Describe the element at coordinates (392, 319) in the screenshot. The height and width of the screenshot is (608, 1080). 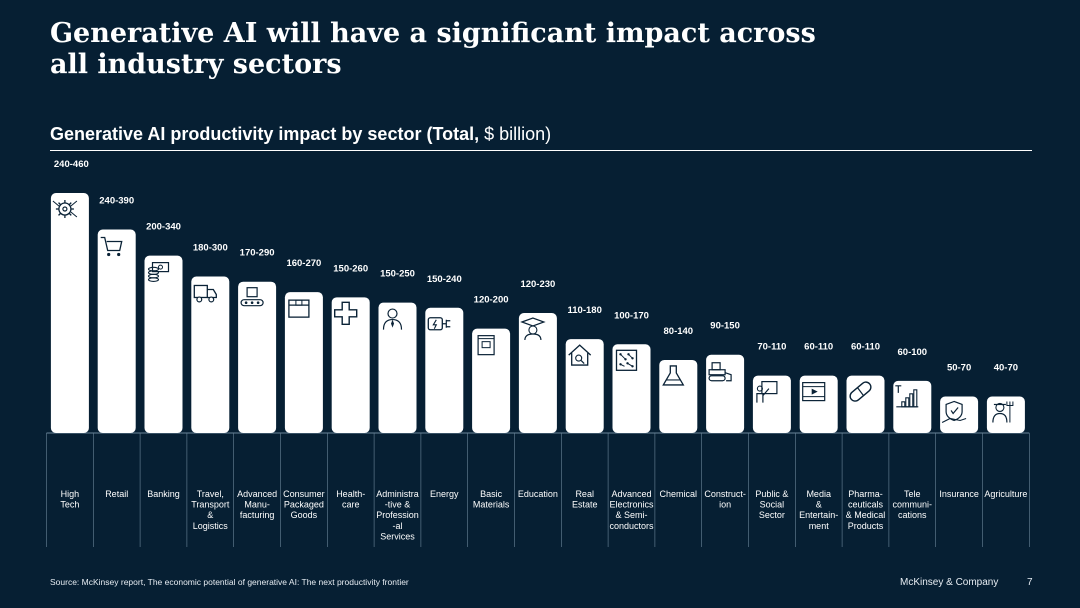
I see `professional-person-icon` at that location.